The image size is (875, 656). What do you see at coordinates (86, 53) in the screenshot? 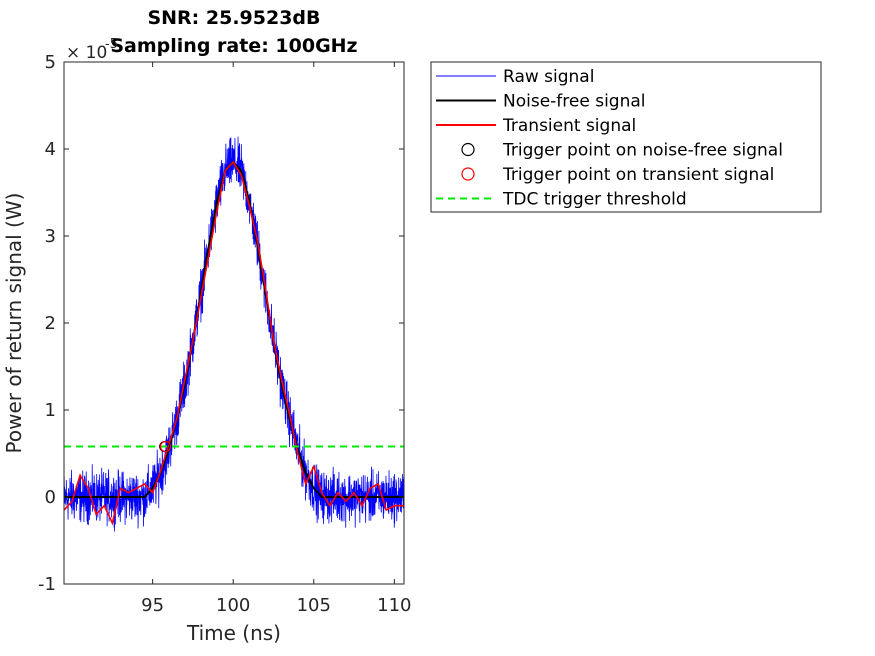
I see `y-exponent-base: × 10` at bounding box center [86, 53].